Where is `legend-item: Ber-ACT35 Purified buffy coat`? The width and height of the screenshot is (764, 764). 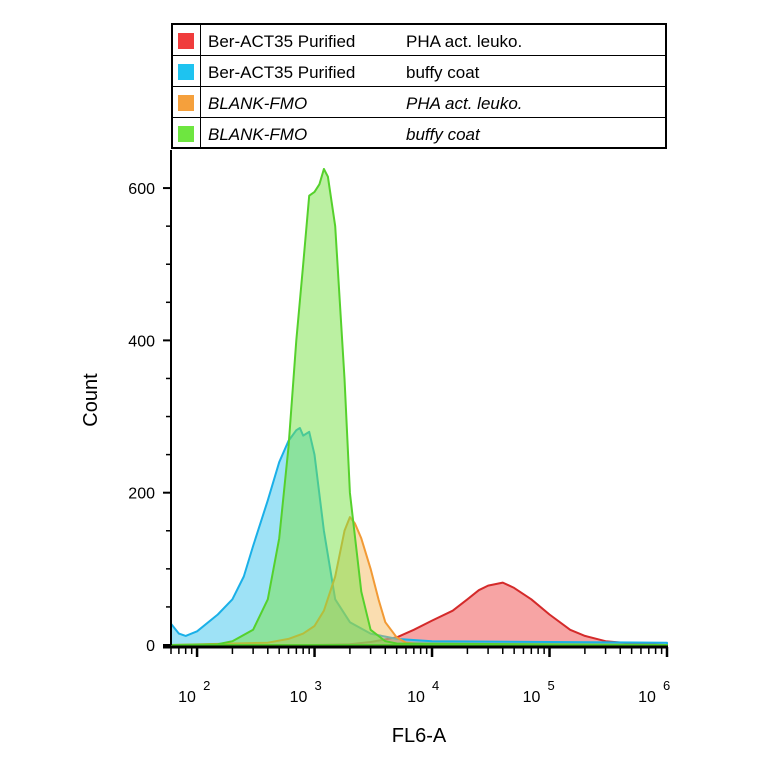 legend-item: Ber-ACT35 Purified buffy coat is located at coordinates (419, 71).